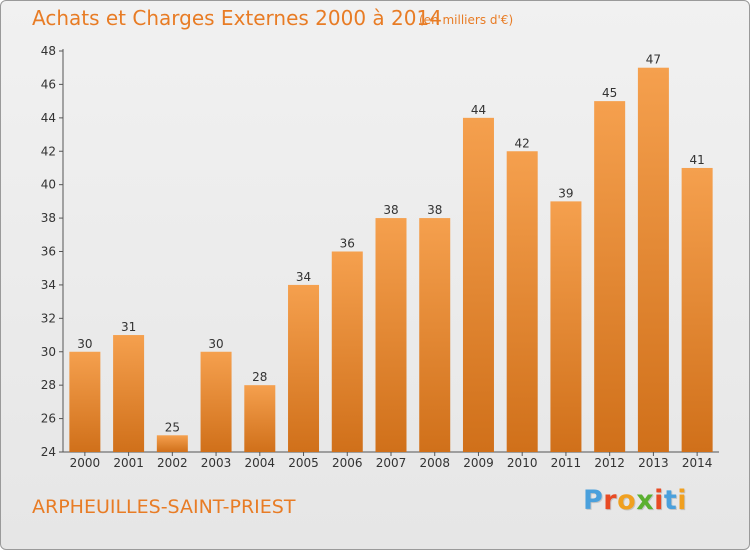 This screenshot has height=550, width=750. I want to click on x-tick-label: 2001, so click(128, 463).